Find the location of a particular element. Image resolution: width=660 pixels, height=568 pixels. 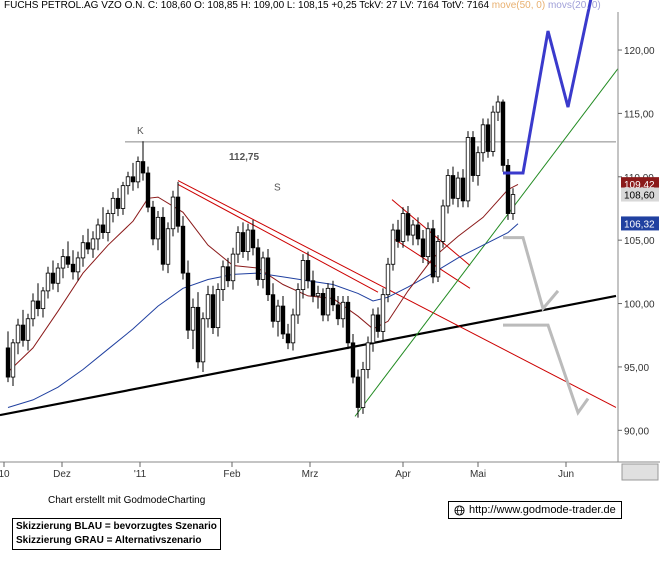

y-tick-label: 105,00 is located at coordinates (639, 241).